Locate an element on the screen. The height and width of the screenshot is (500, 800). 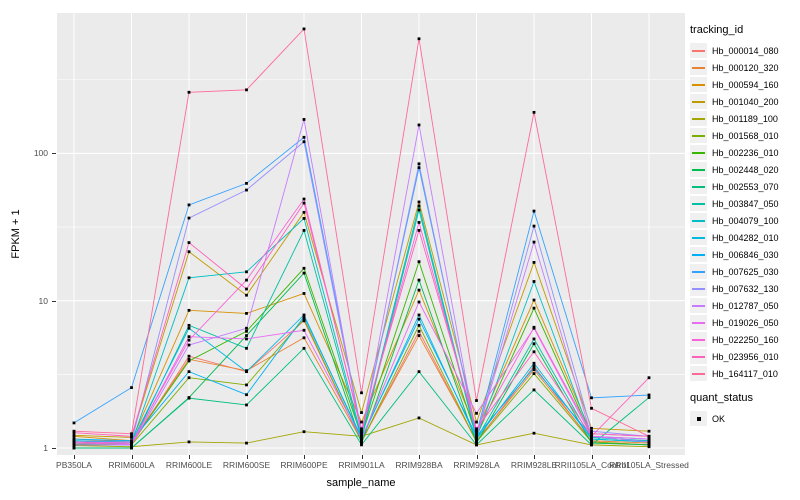
legend-item-label: Hb_012787_050 is located at coordinates (745, 305).